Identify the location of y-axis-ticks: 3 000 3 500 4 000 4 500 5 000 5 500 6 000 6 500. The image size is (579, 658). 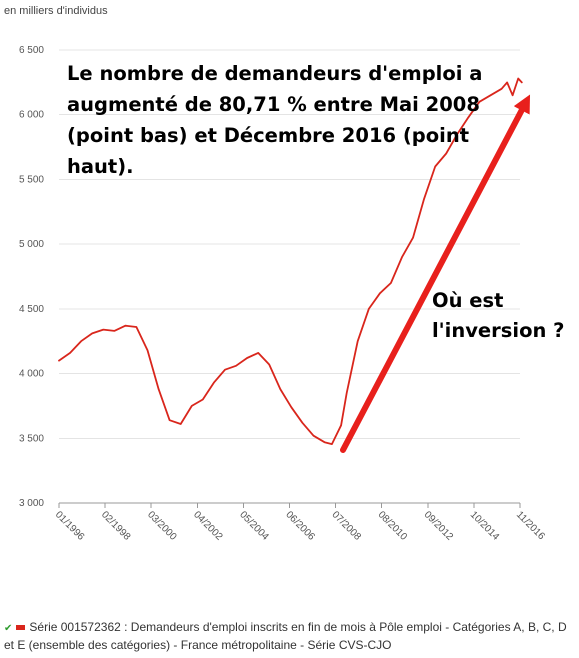
(31, 277).